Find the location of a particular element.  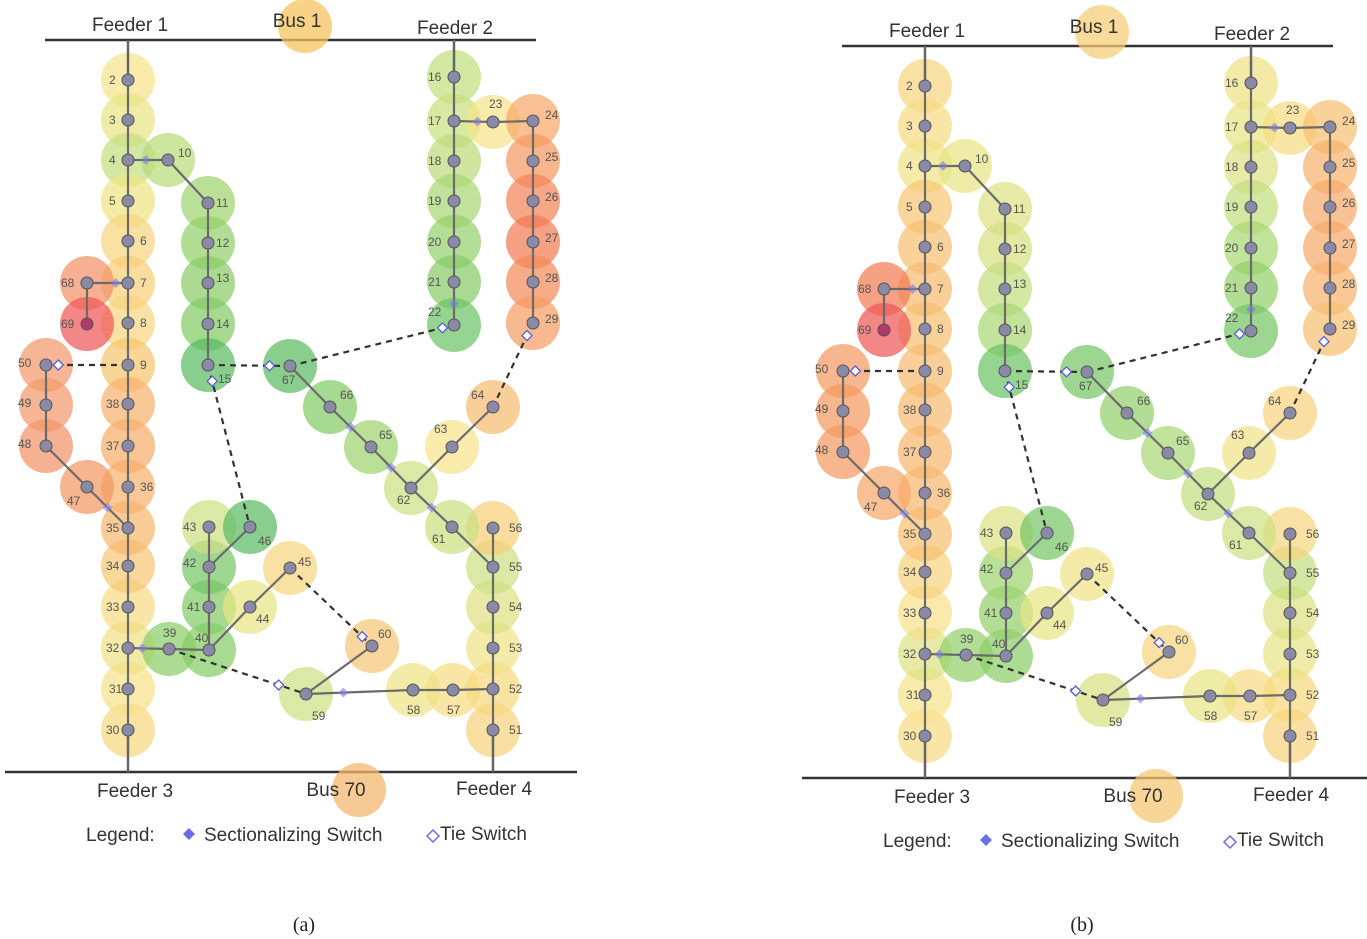

node-label-14: 14 is located at coordinates (1020, 330).